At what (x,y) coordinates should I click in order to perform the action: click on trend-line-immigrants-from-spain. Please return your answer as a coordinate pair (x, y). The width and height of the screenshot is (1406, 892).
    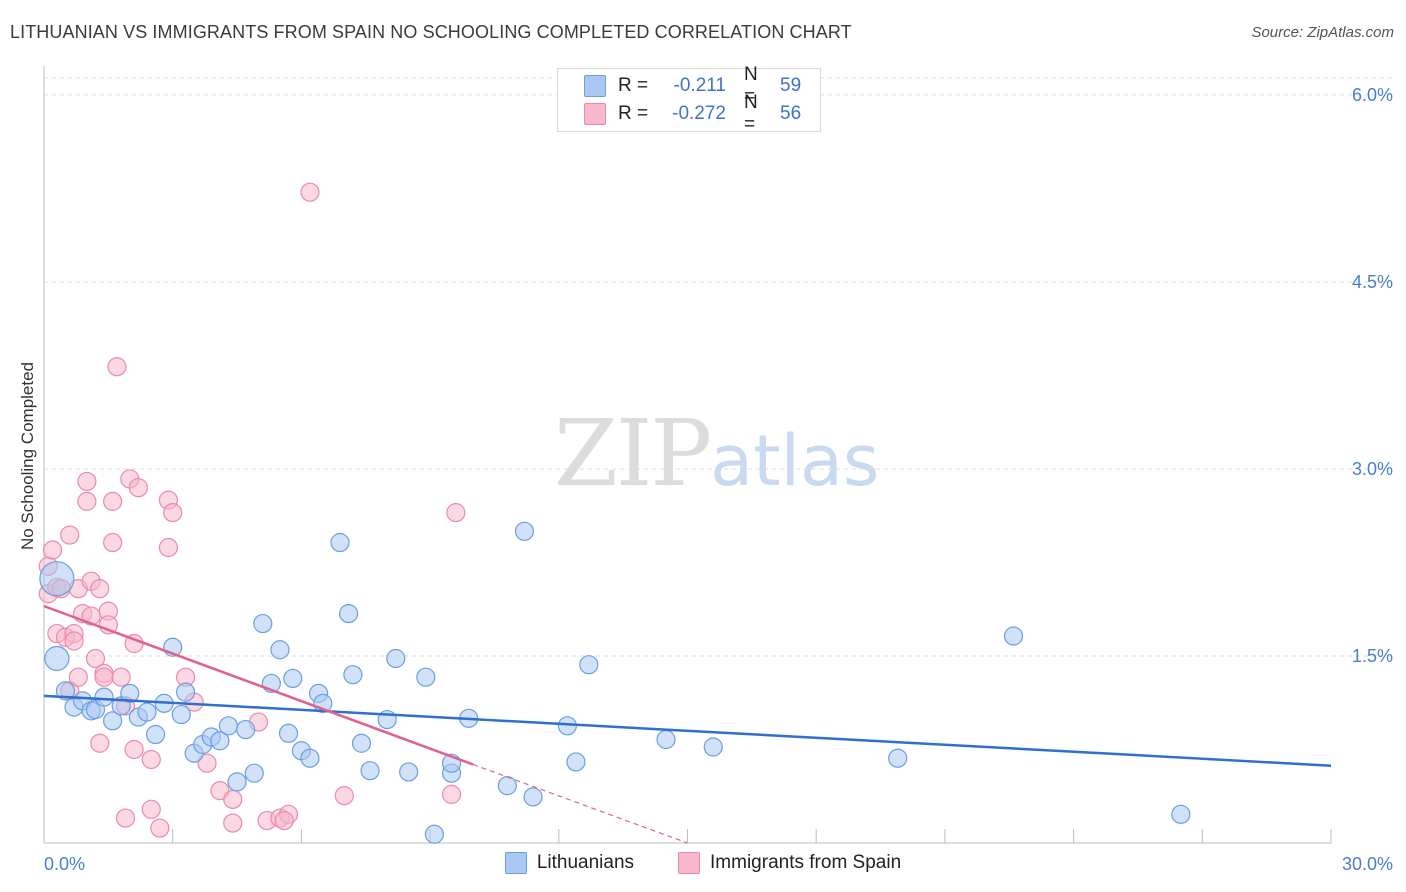
    Looking at the image, I should click on (258, 685).